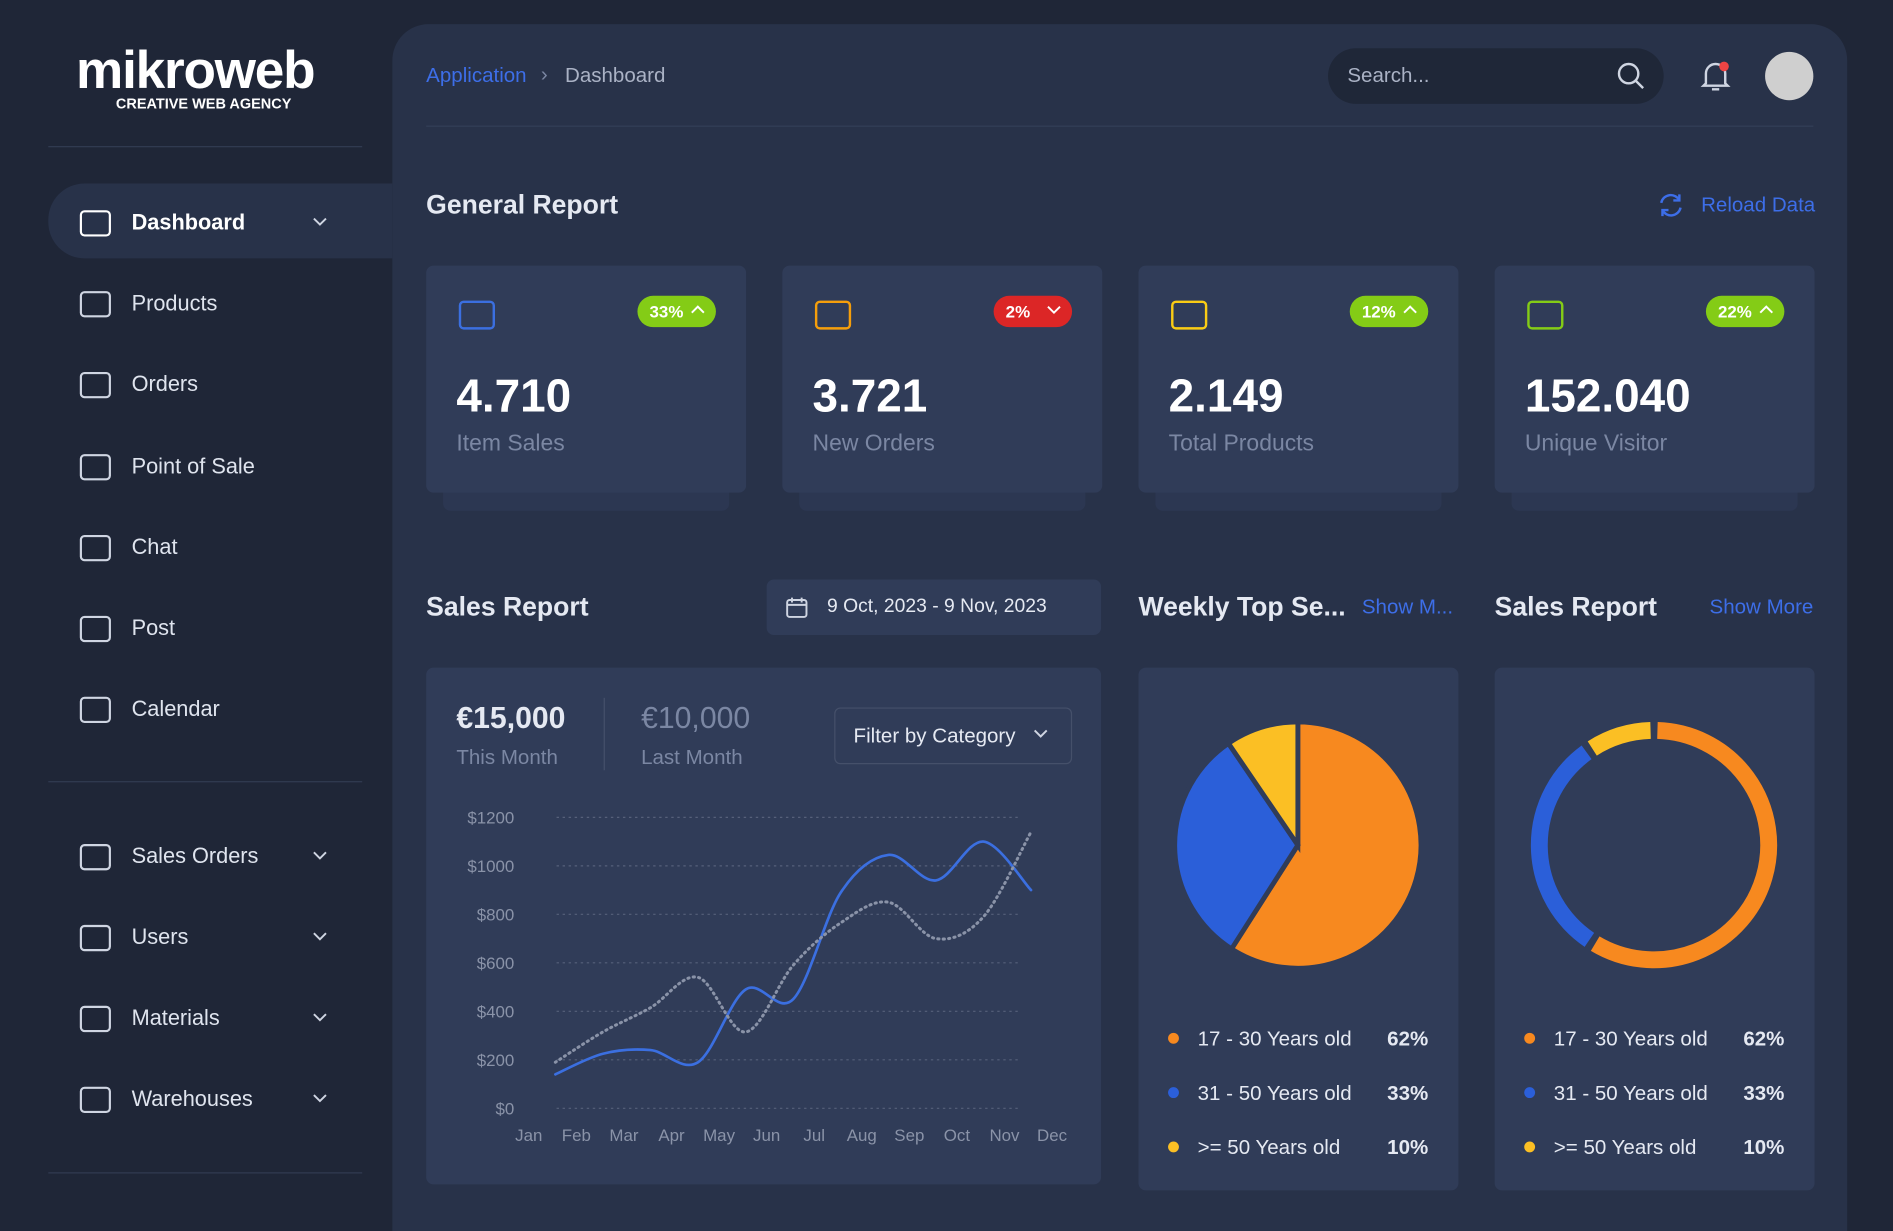 Image resolution: width=1893 pixels, height=1231 pixels. I want to click on stat-label: Total Products, so click(1241, 444).